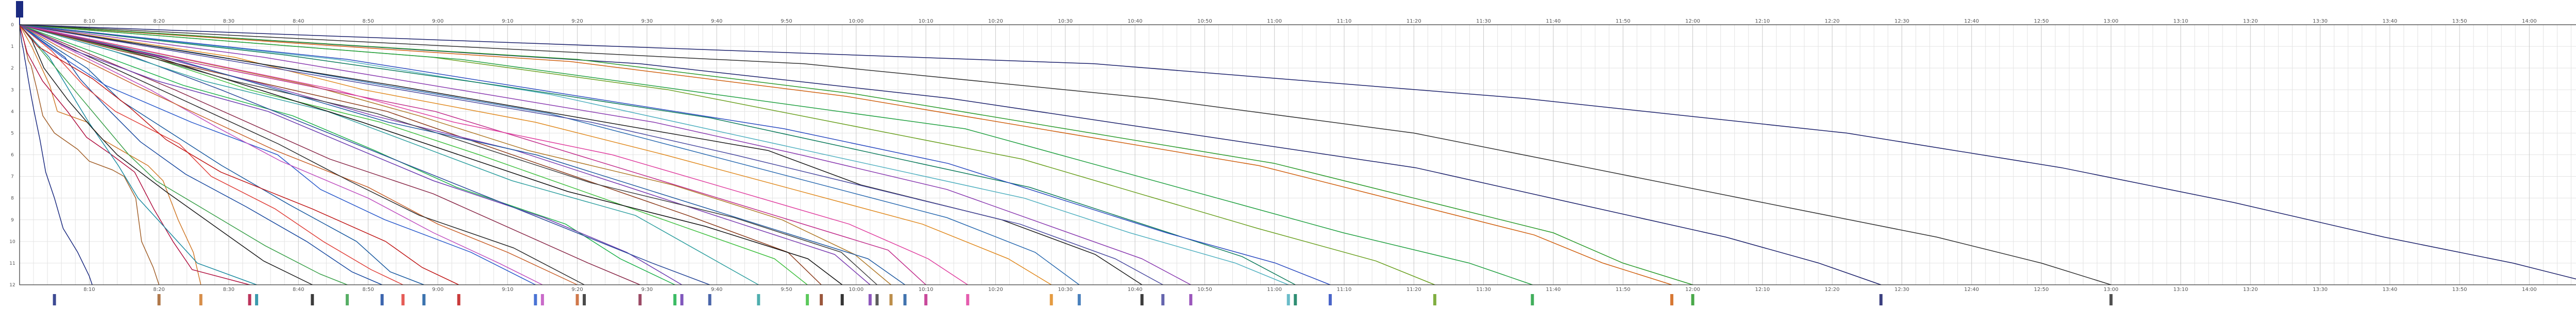 This screenshot has height=309, width=2576. I want to click on tick-label-bottom: 13:20, so click(2250, 290).